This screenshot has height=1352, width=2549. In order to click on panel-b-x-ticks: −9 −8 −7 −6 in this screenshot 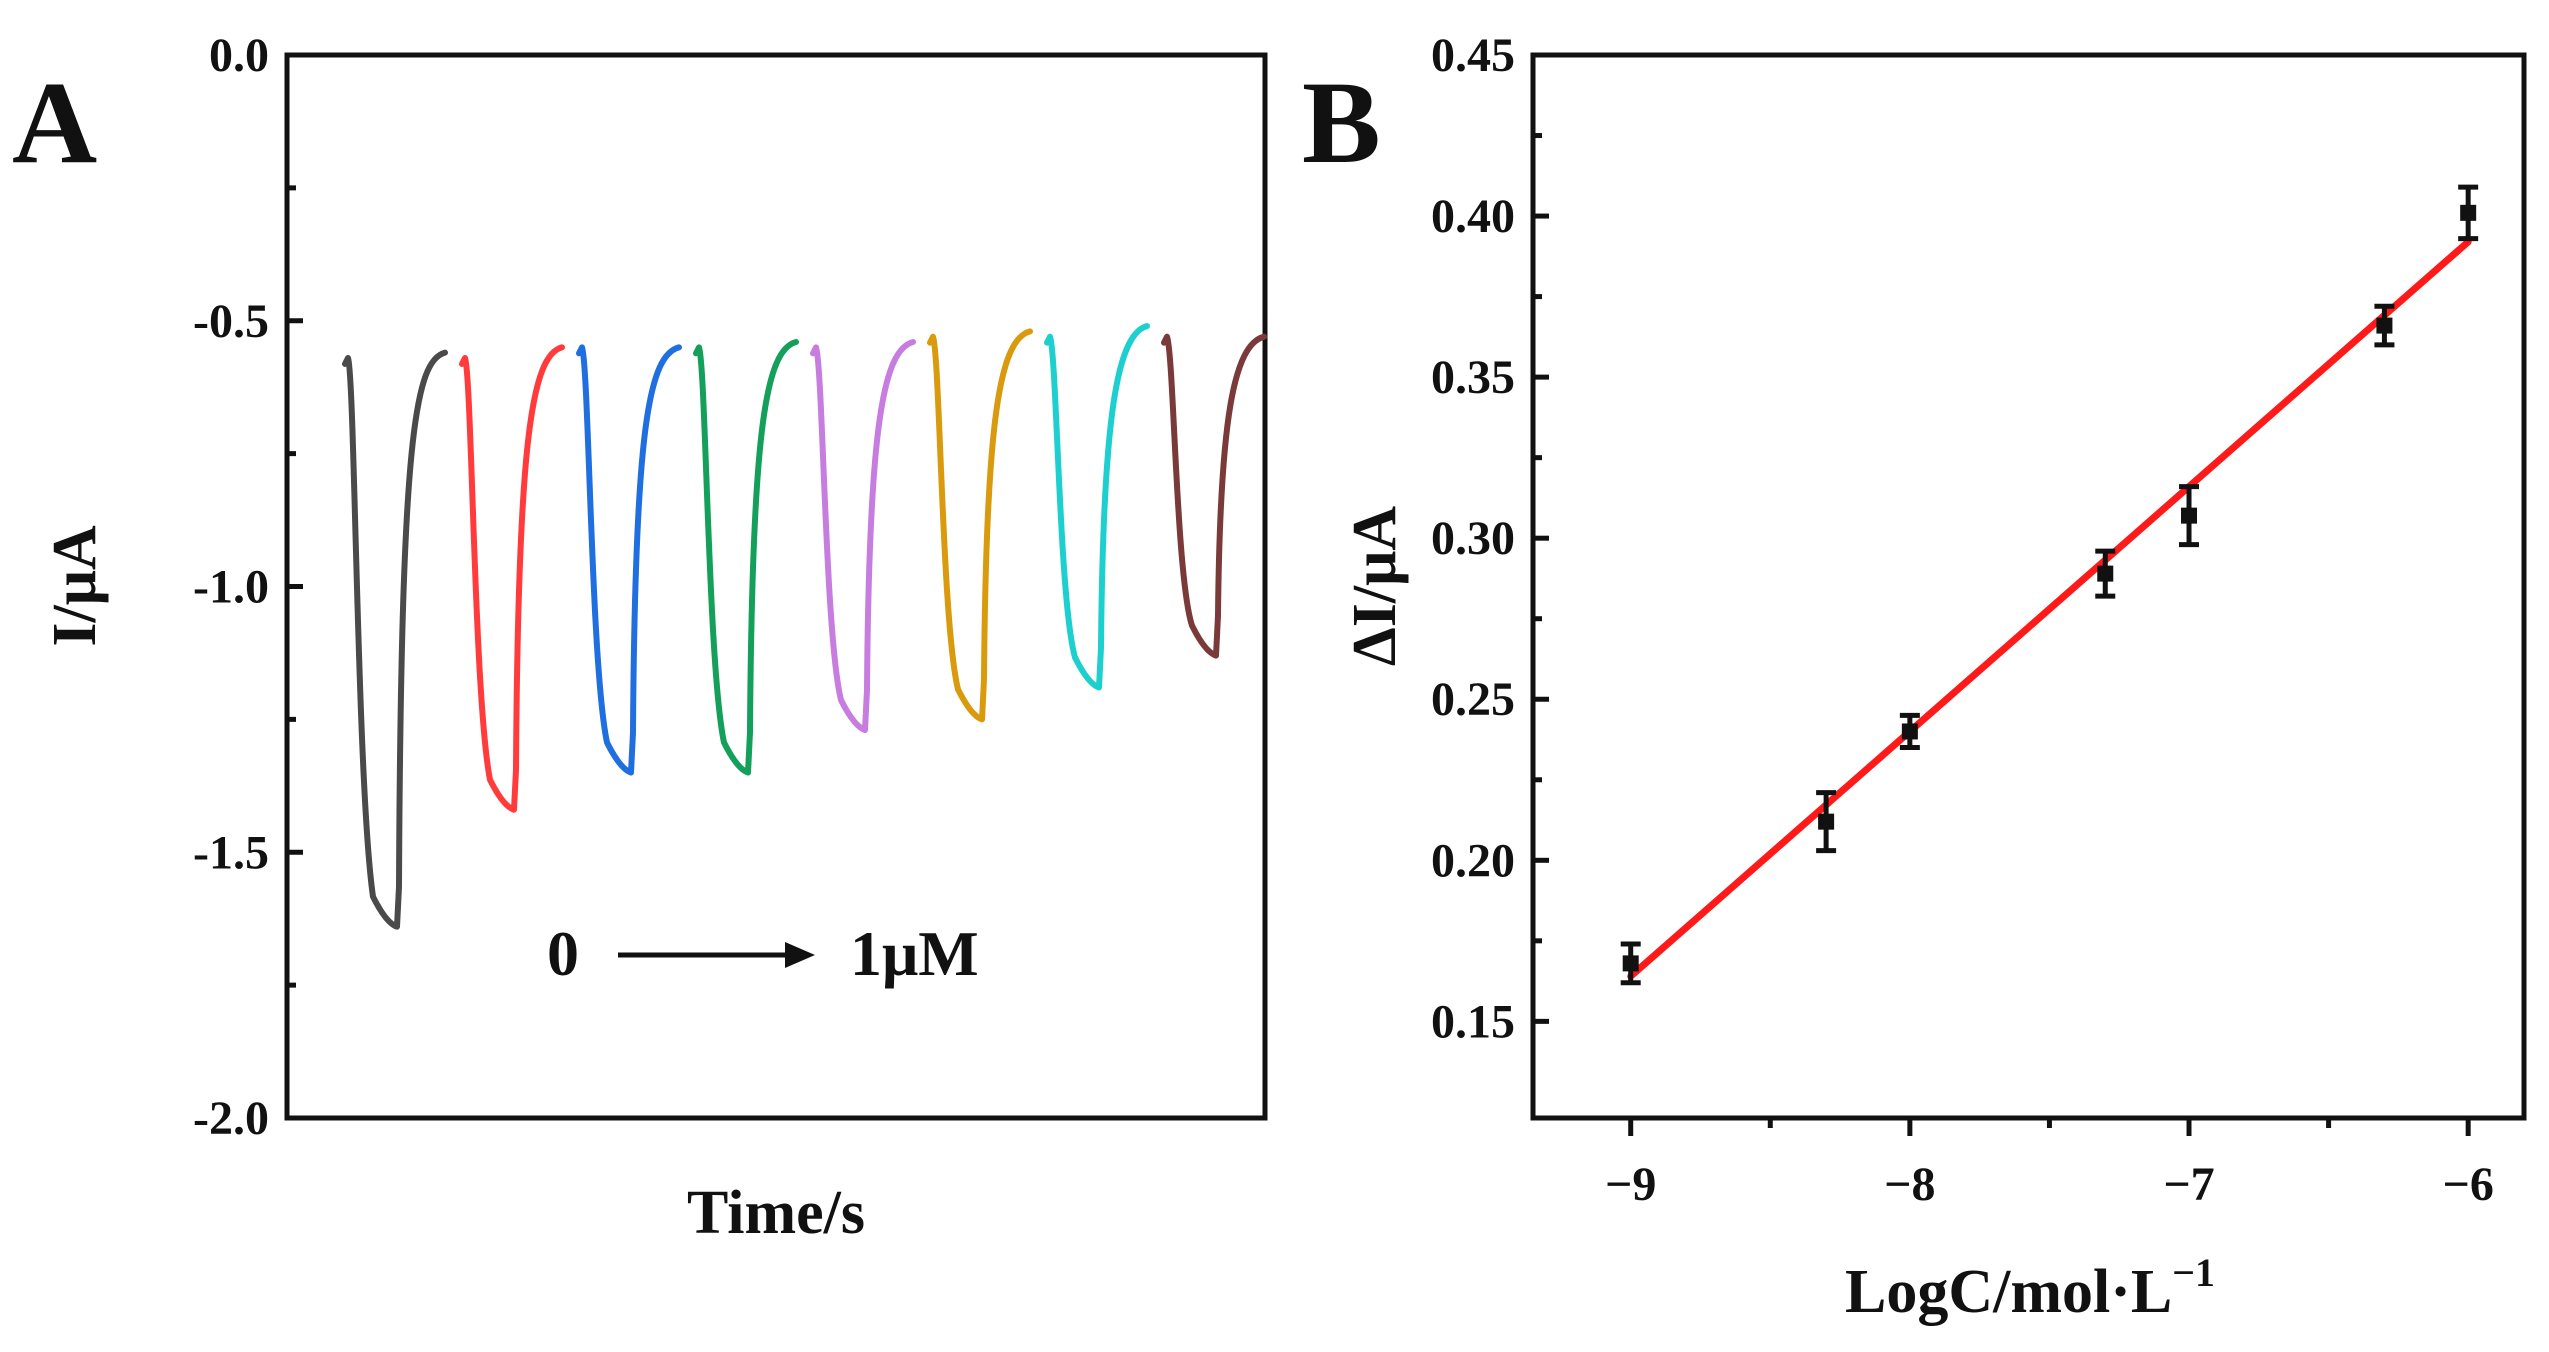, I will do `click(2049, 1164)`.